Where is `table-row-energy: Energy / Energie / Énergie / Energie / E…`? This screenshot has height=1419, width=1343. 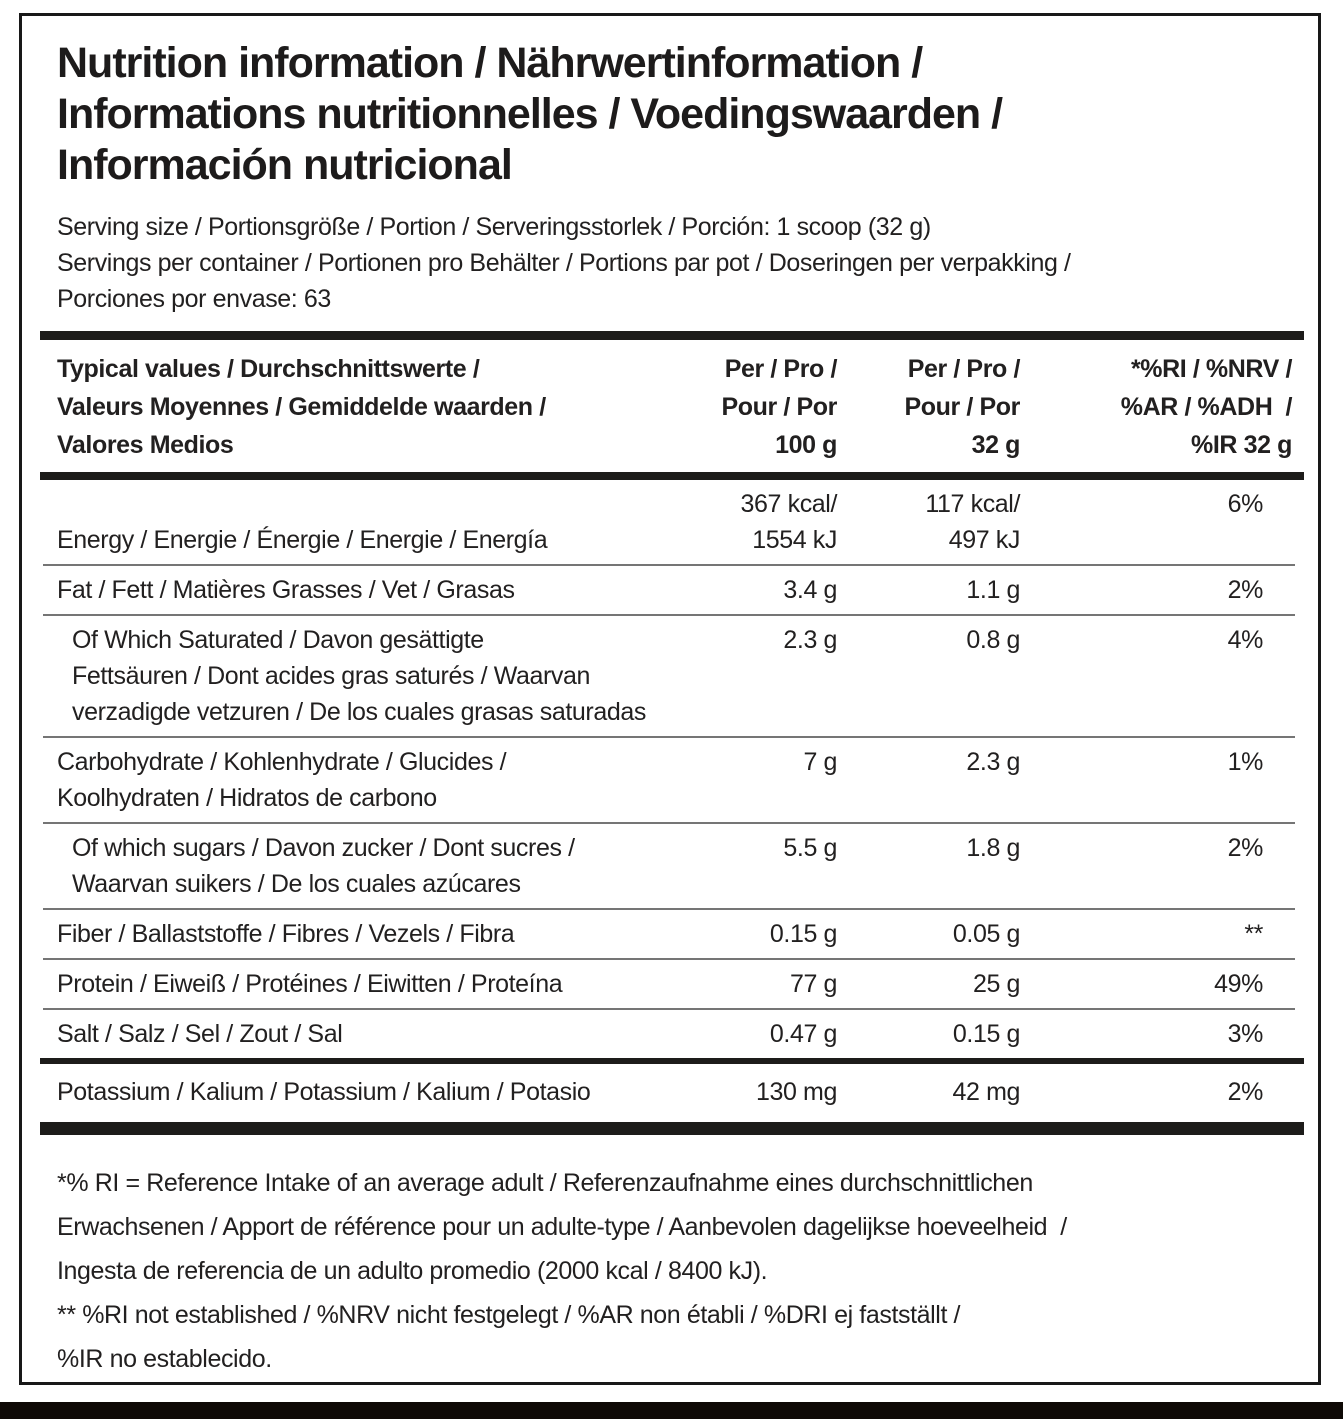
table-row-energy: Energy / Energie / Énergie / Energie / E… is located at coordinates (672, 522).